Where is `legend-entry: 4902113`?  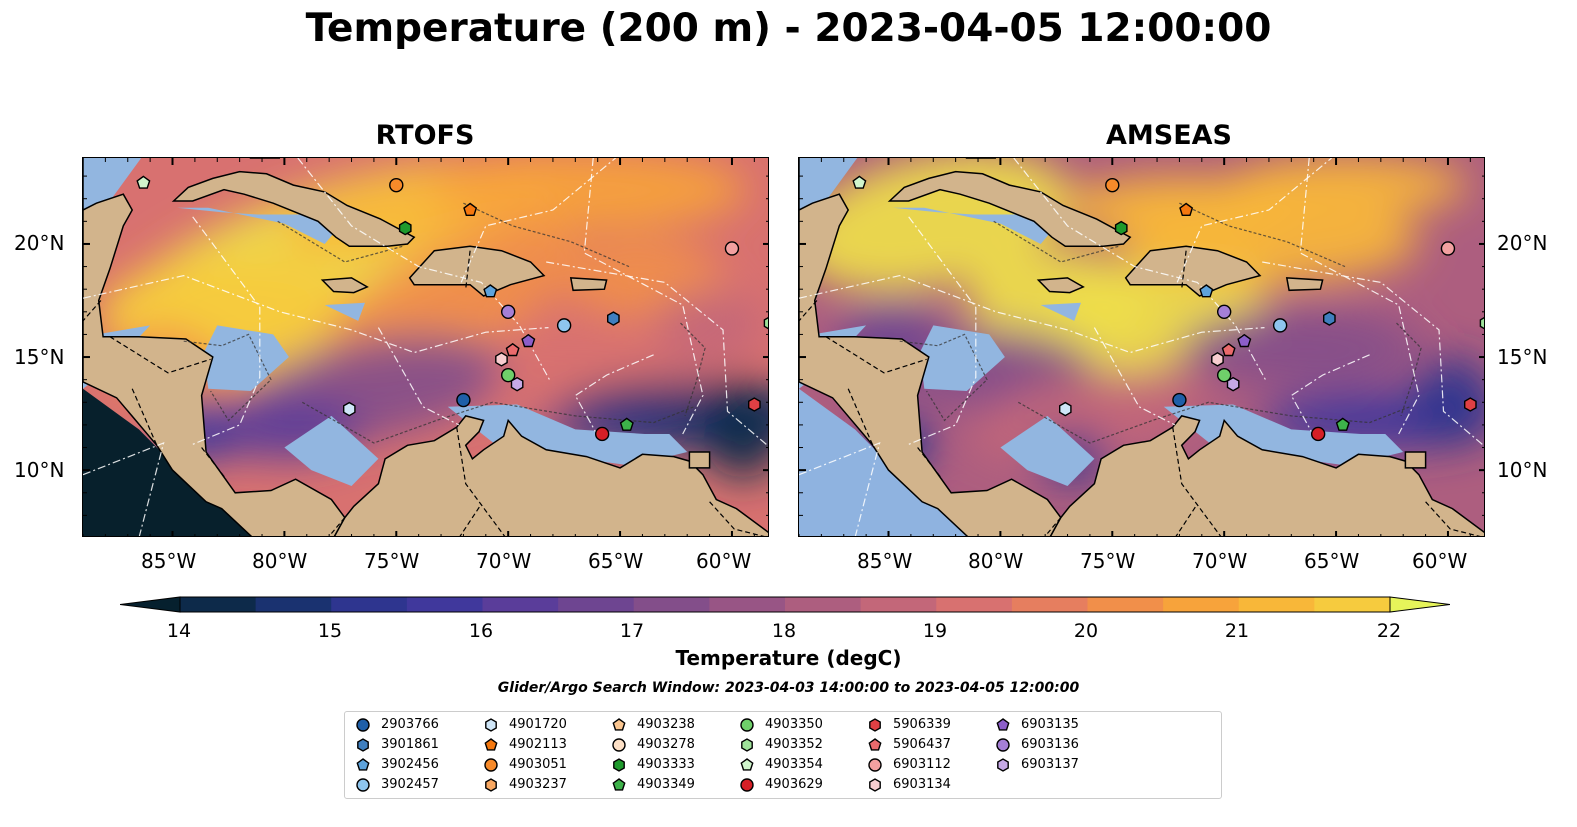 legend-entry: 4902113 is located at coordinates (525, 745).